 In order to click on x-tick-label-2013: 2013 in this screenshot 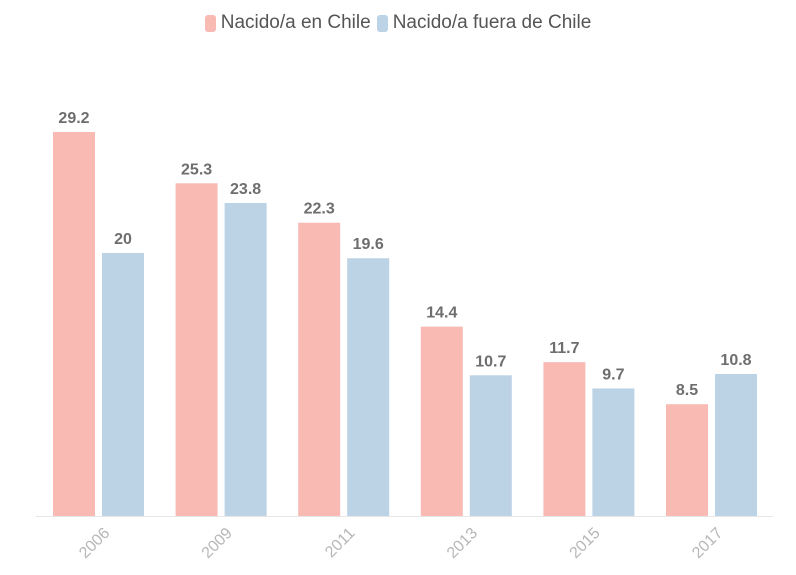, I will do `click(462, 543)`.